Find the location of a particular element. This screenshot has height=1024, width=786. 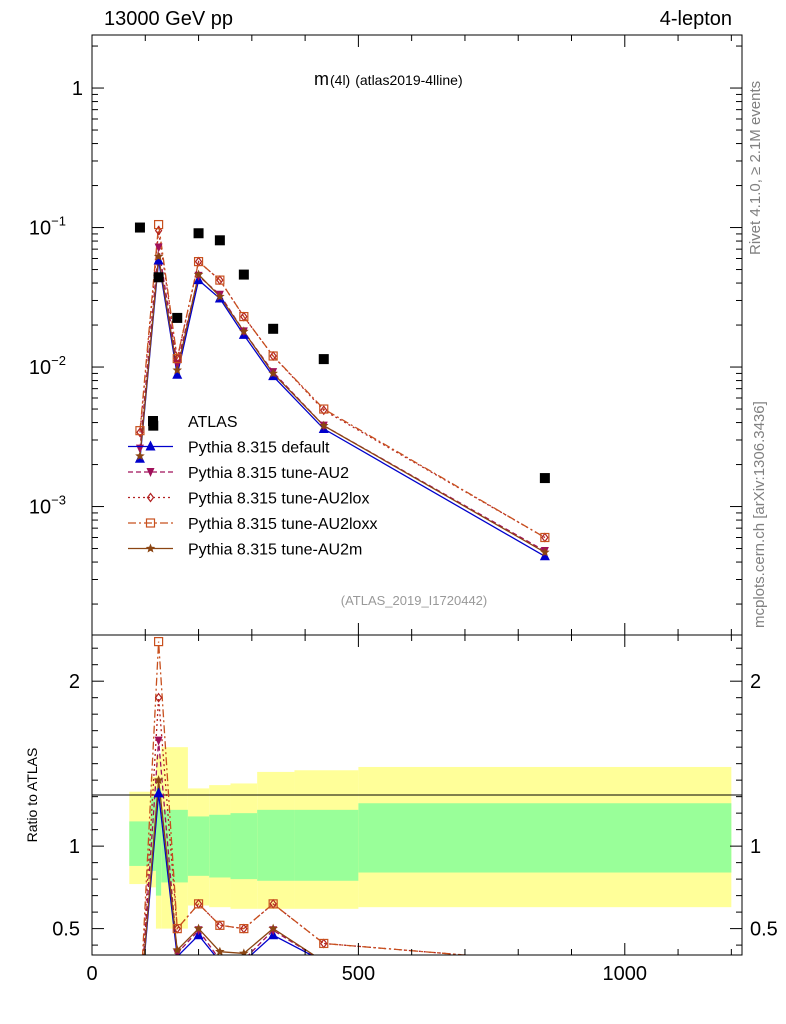

analysis-watermark: (ATLAS_2019_I1720442) is located at coordinates (414, 600).